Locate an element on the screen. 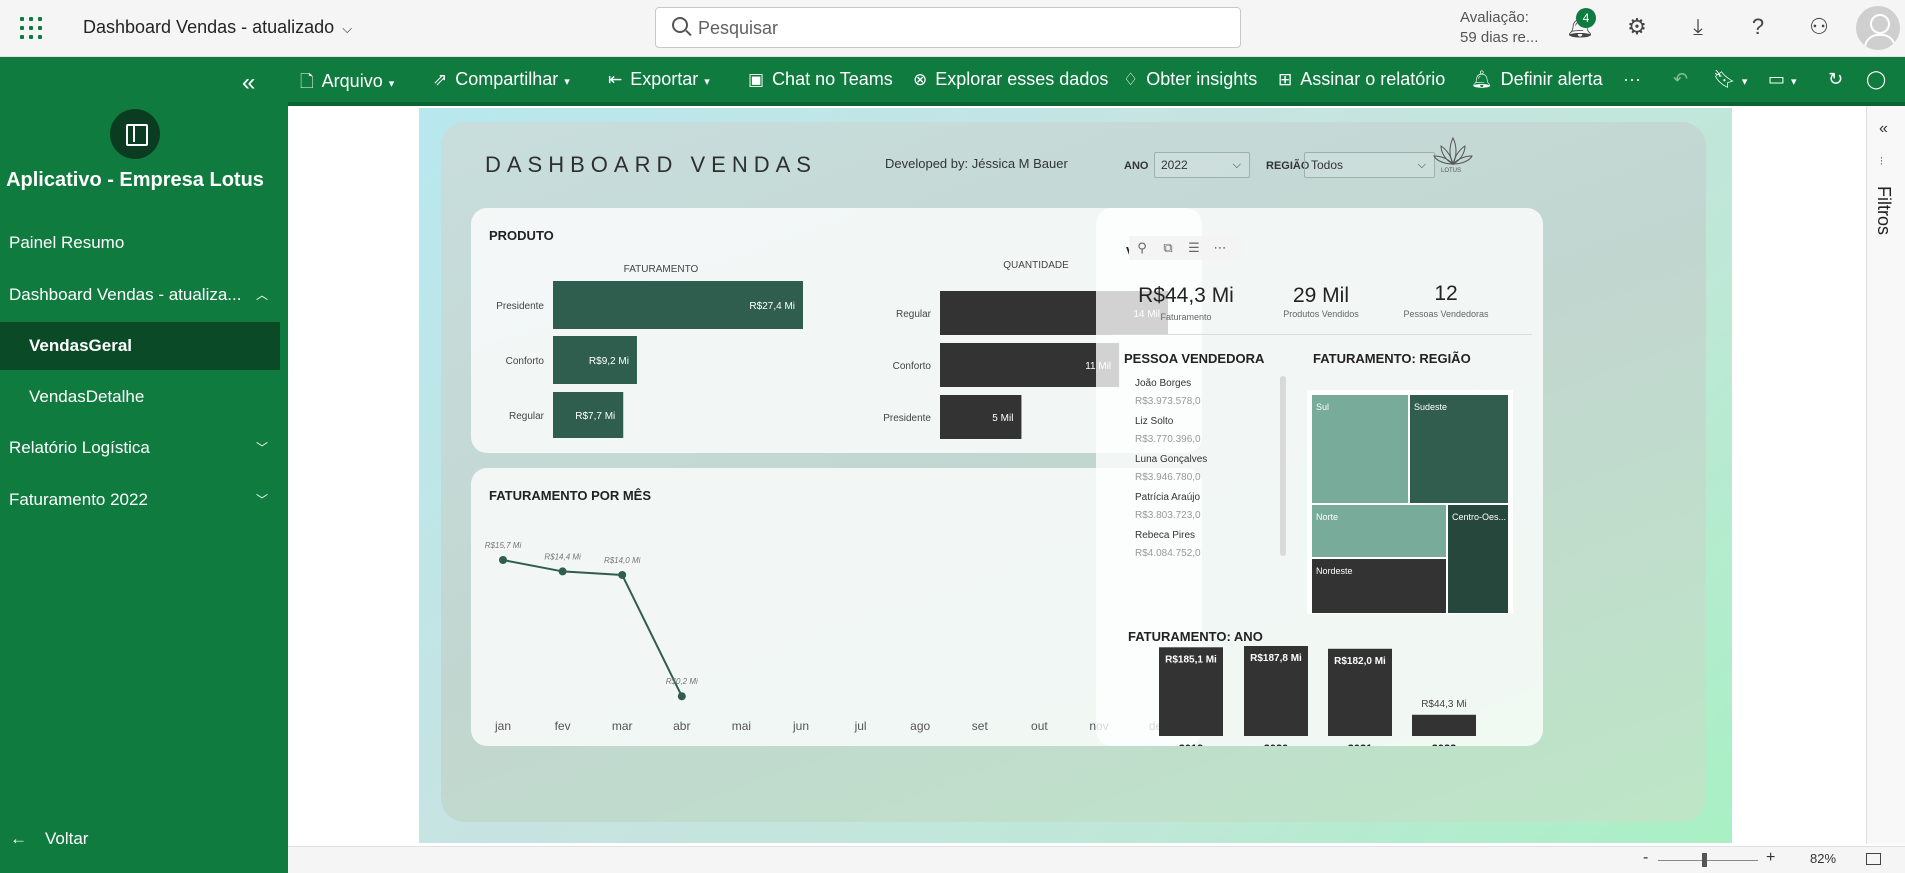  seller-name: Rebeca Pires is located at coordinates (1165, 535).